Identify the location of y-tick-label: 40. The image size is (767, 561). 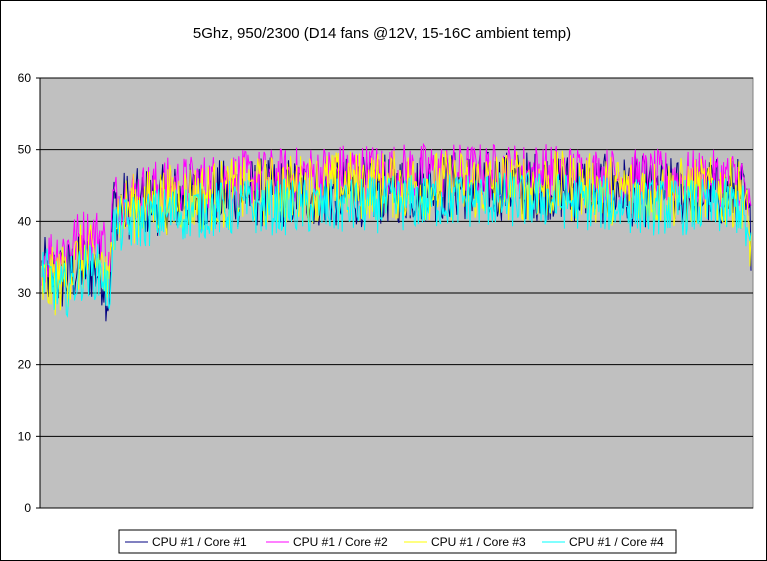
(25, 221).